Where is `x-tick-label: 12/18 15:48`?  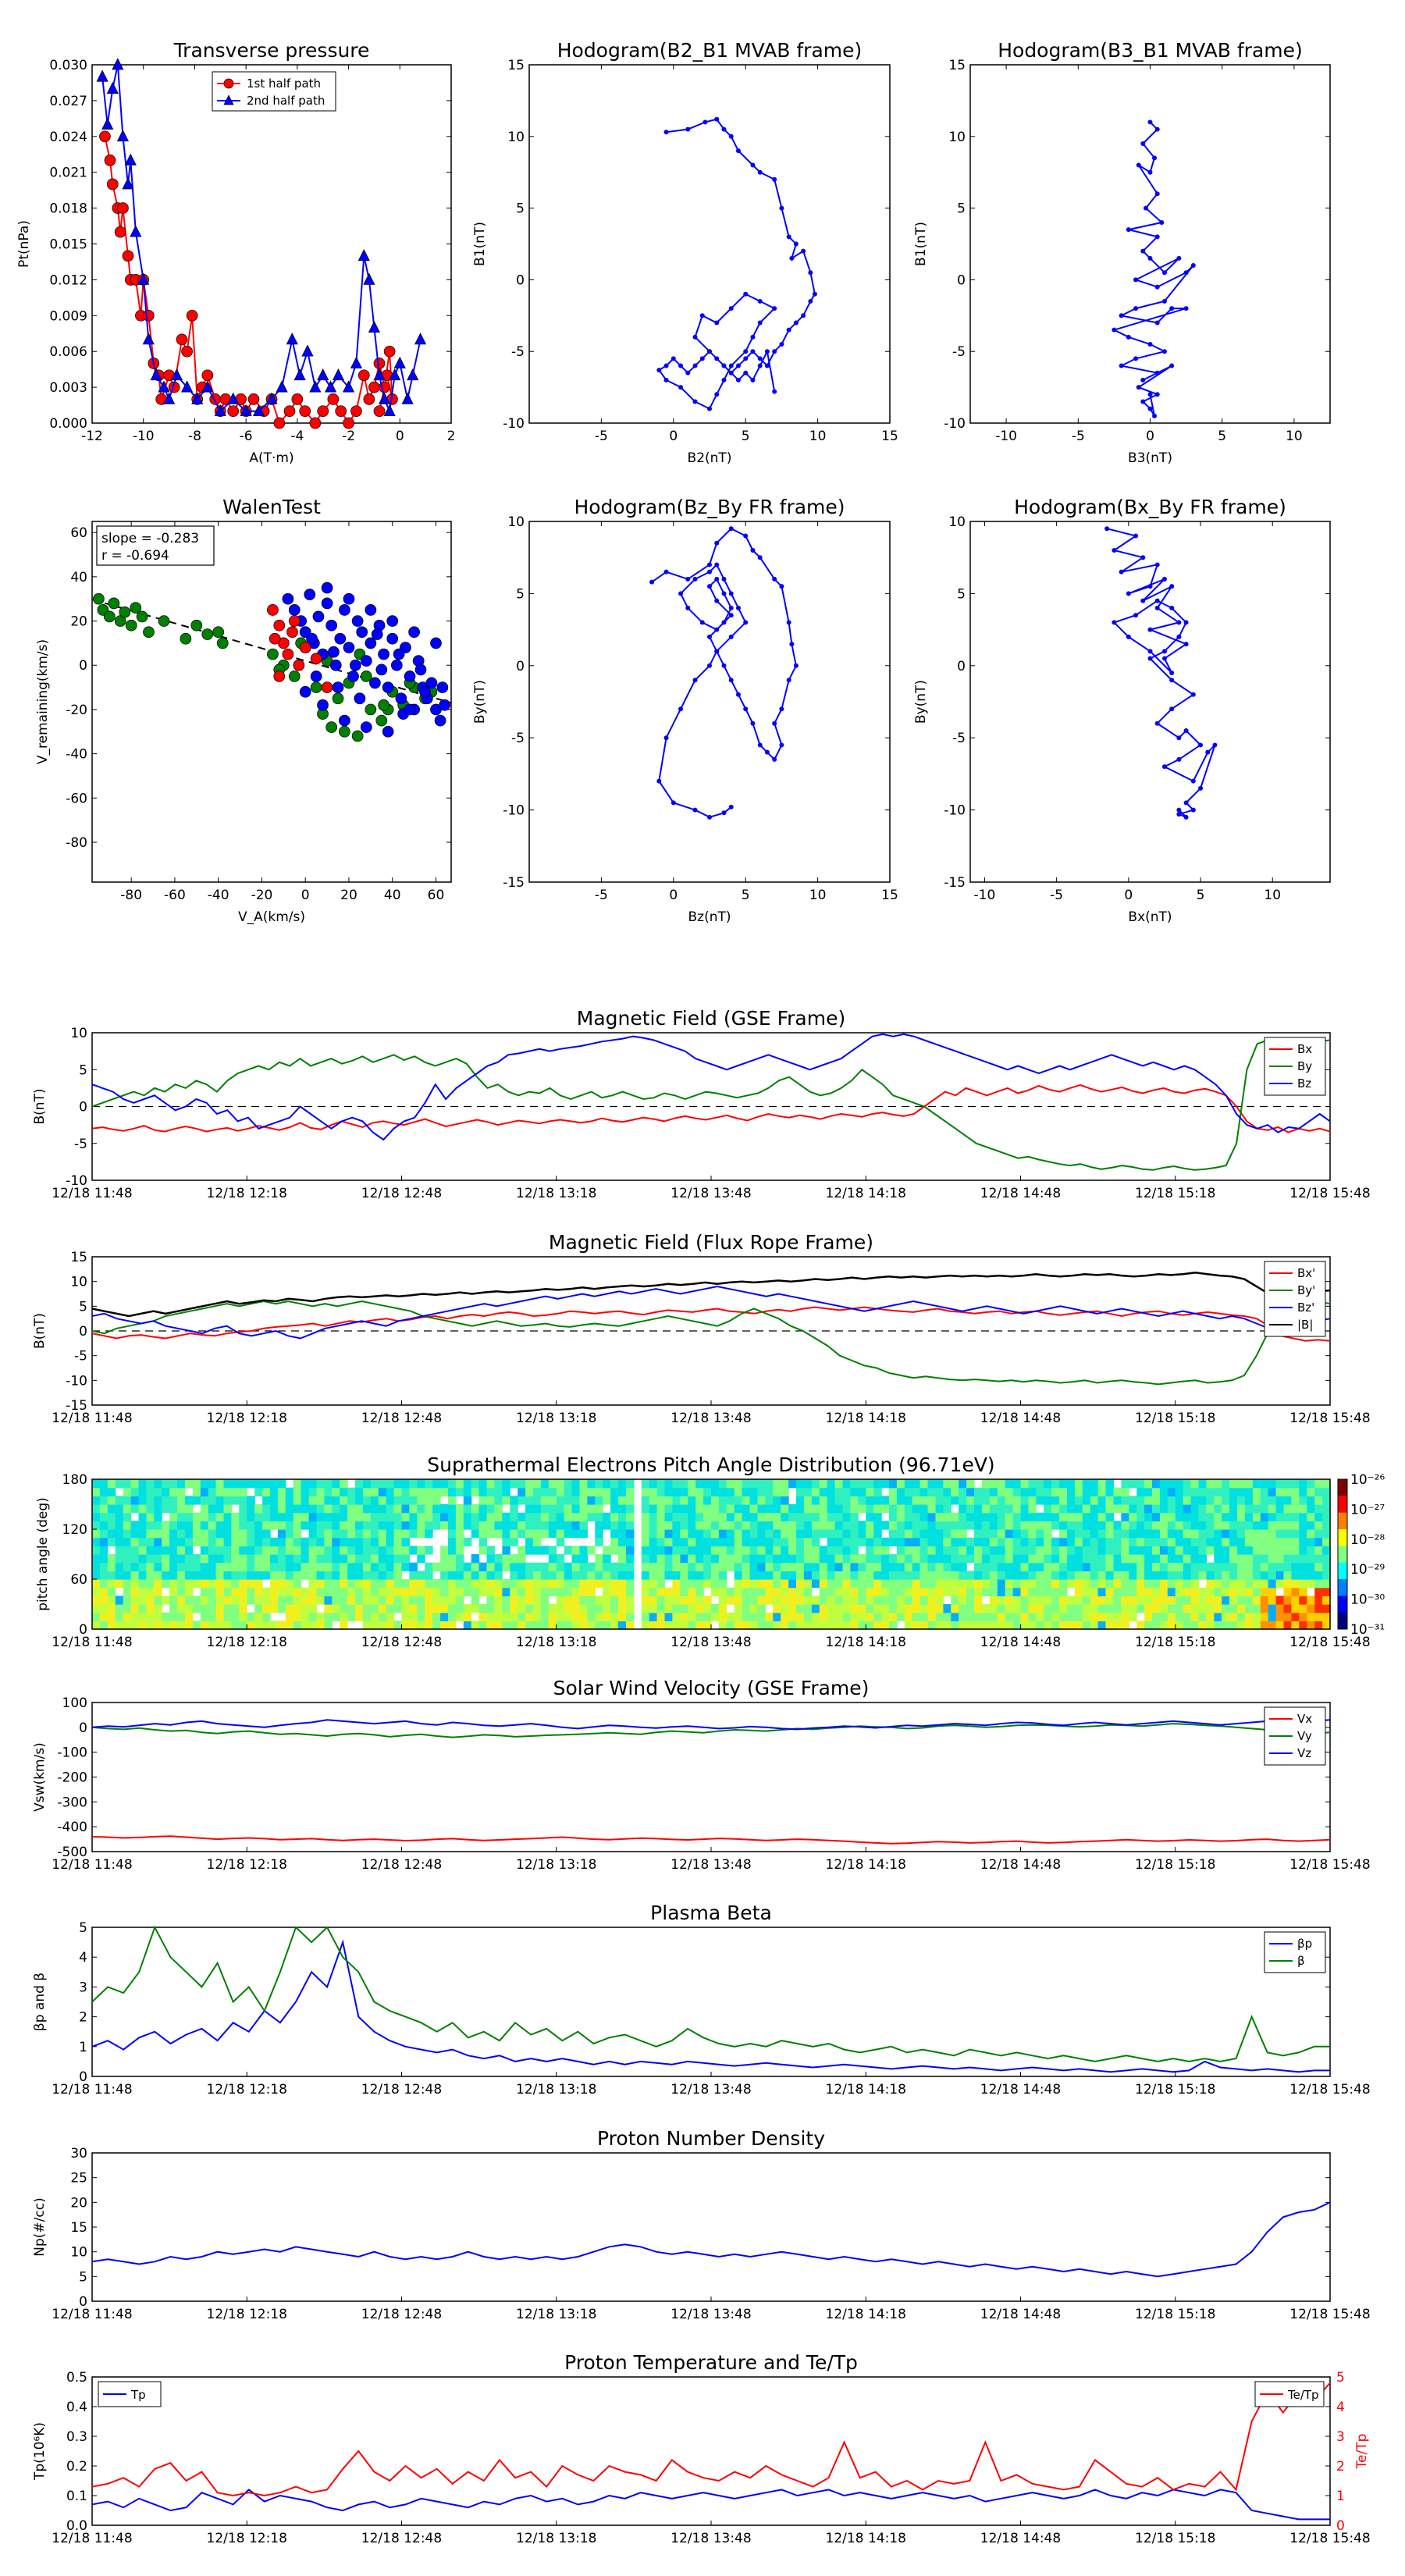
x-tick-label: 12/18 15:48 is located at coordinates (1329, 2314).